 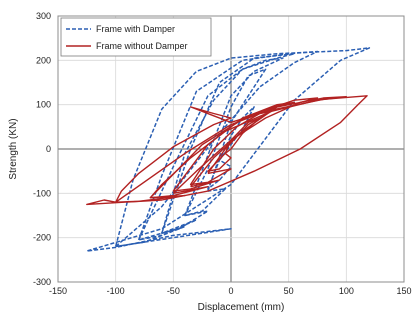 What do you see at coordinates (48, 149) in the screenshot?
I see `y-tick-label: 0` at bounding box center [48, 149].